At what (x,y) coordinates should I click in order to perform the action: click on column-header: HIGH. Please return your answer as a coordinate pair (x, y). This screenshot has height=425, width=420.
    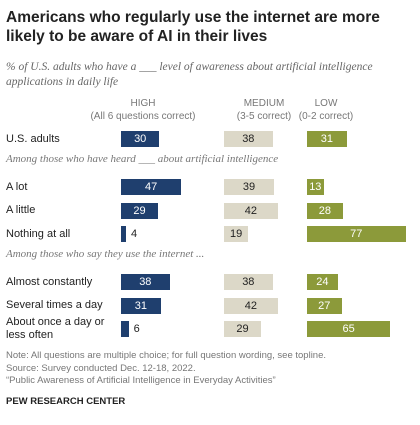
    Looking at the image, I should click on (143, 103).